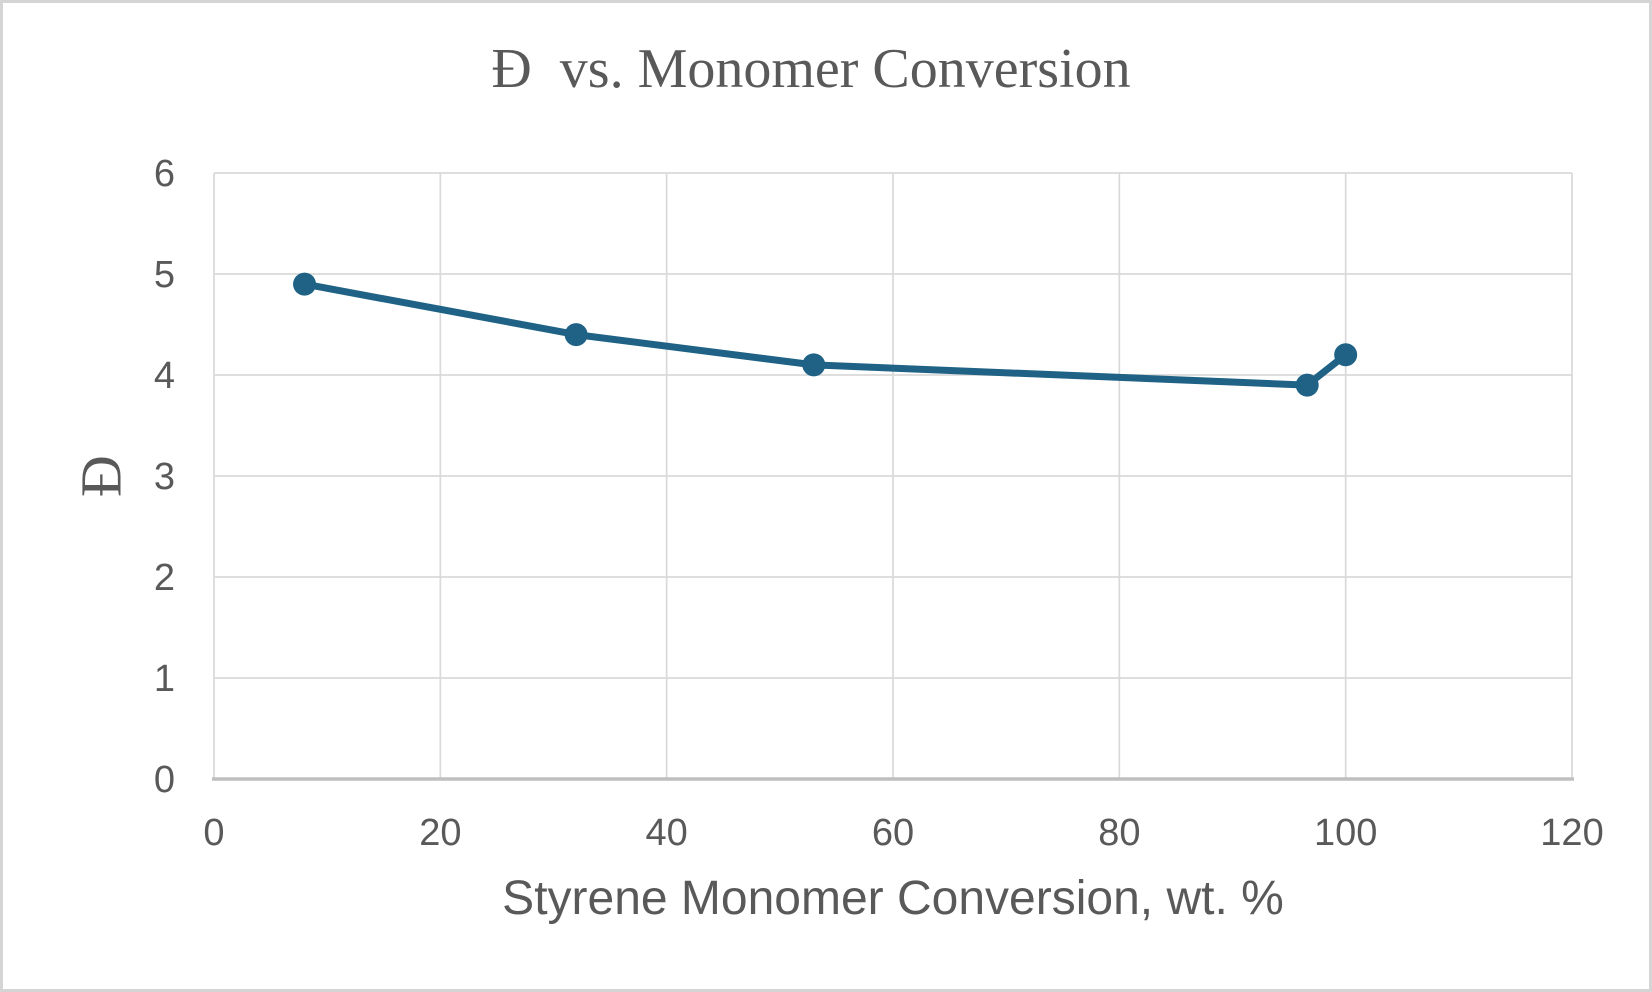 This screenshot has height=992, width=1652. I want to click on x-tick-label: 40, so click(667, 833).